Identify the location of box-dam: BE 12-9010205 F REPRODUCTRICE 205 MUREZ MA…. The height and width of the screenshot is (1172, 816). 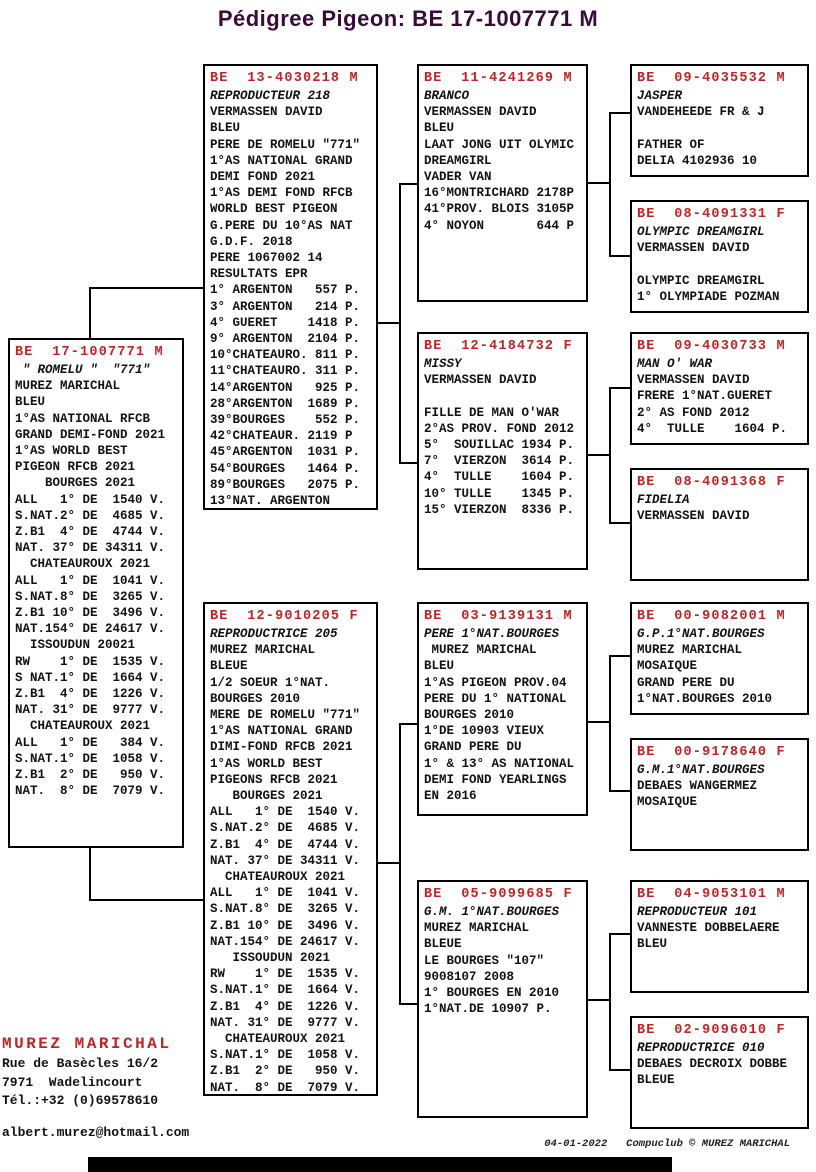
(290, 849).